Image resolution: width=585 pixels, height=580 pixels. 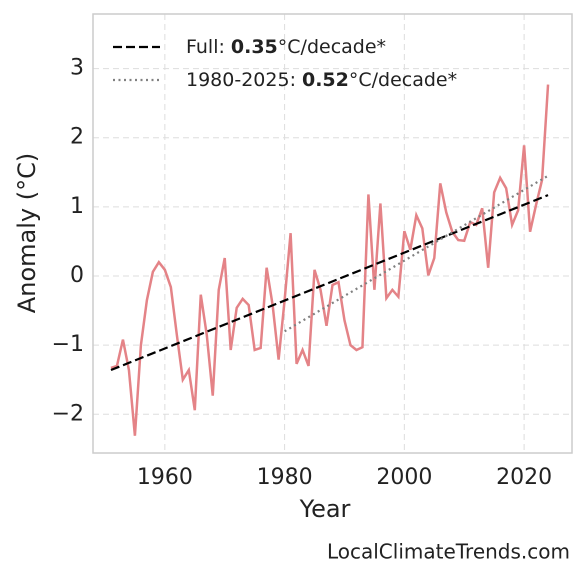 I want to click on x-tick-label: 1980, so click(x=285, y=477).